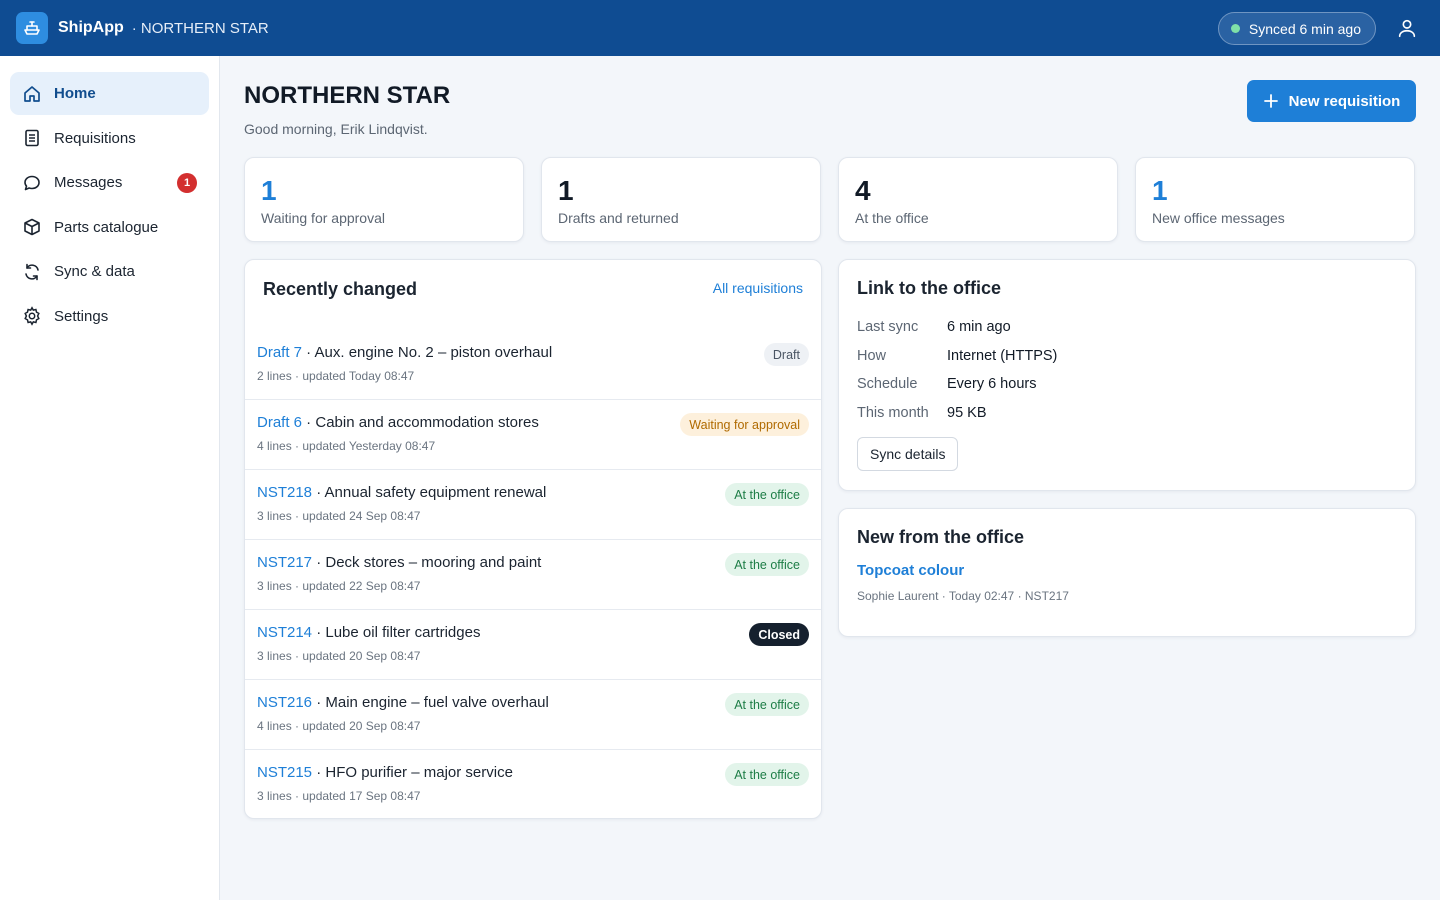 Image resolution: width=1440 pixels, height=900 pixels. What do you see at coordinates (339, 726) in the screenshot?
I see `requisition-meta: 4 lines · updated 20 Sep 08:47` at bounding box center [339, 726].